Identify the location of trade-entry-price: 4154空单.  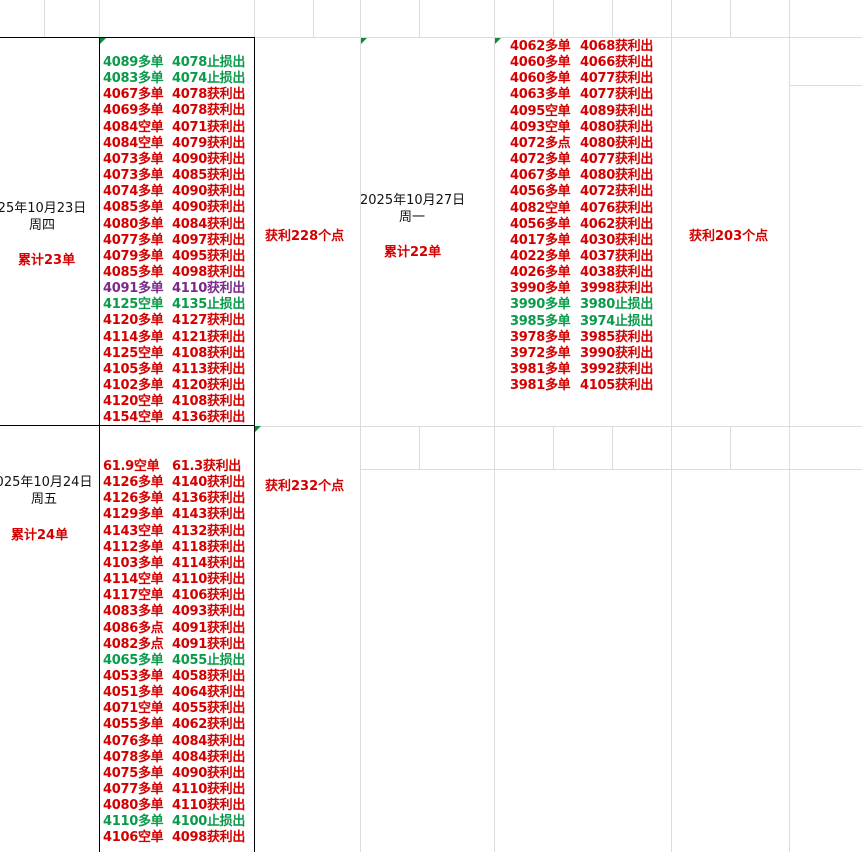
(133, 418).